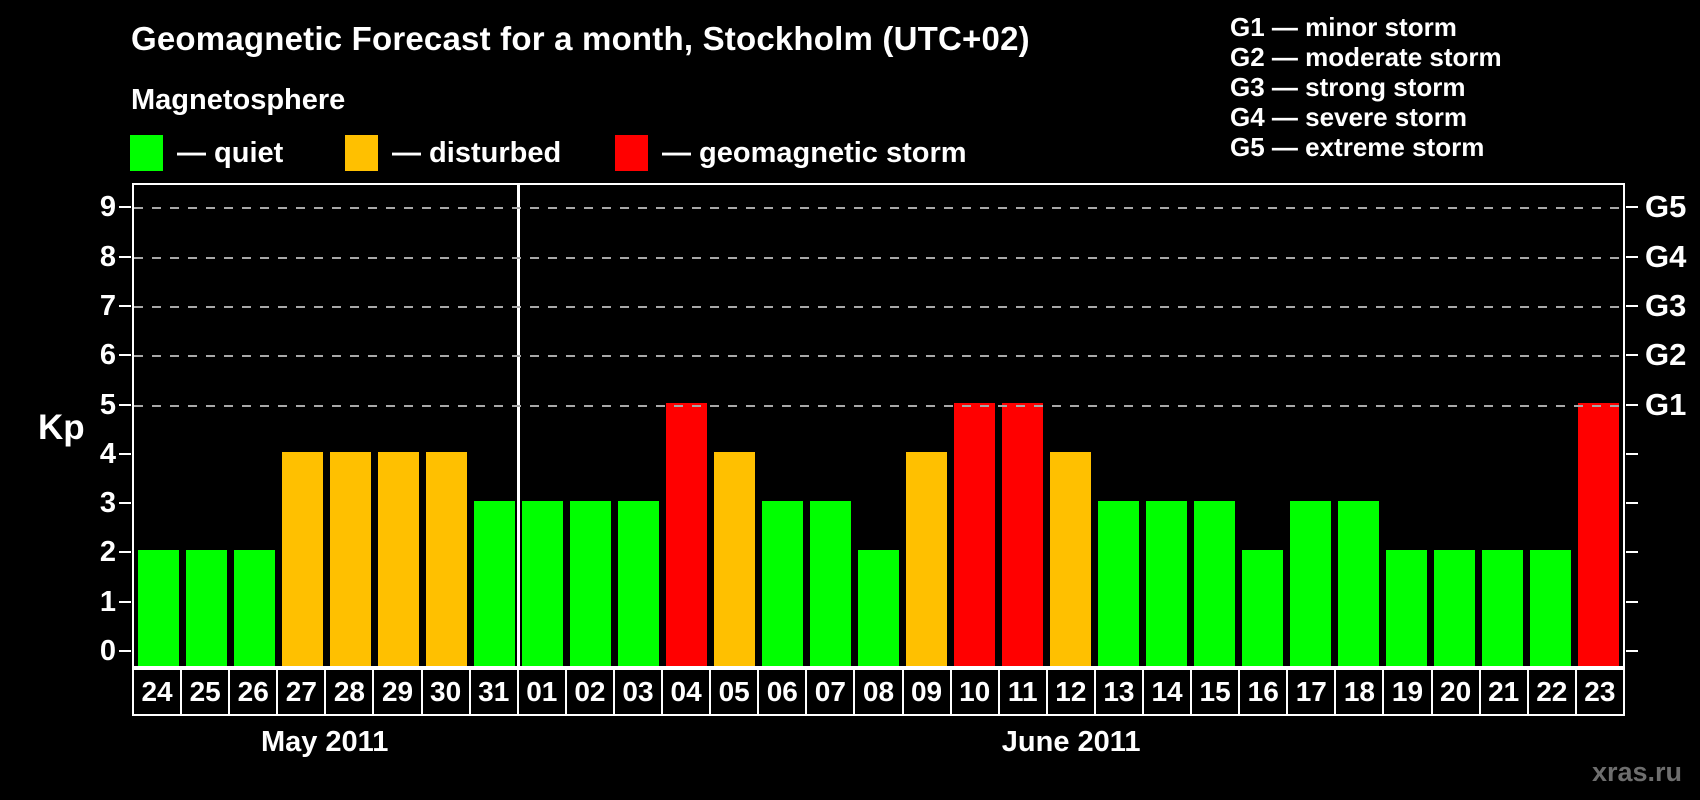 The width and height of the screenshot is (1700, 800). What do you see at coordinates (324, 742) in the screenshot?
I see `month-label: May 2011` at bounding box center [324, 742].